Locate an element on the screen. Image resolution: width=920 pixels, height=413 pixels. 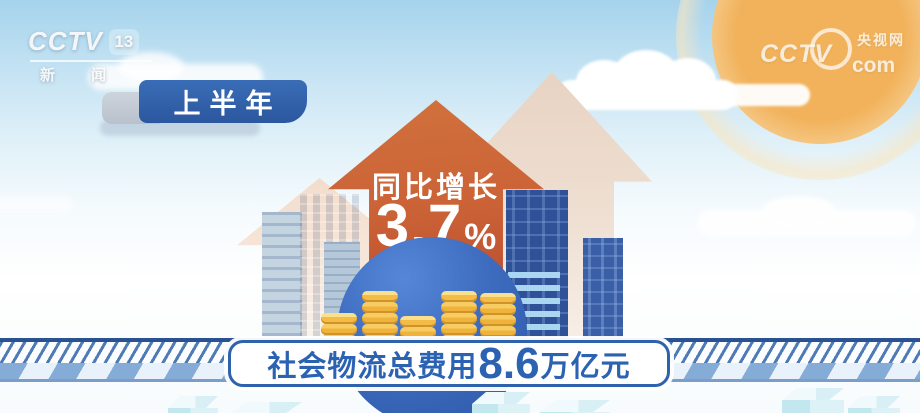
growth-label: 同比增长 is located at coordinates (435, 188).